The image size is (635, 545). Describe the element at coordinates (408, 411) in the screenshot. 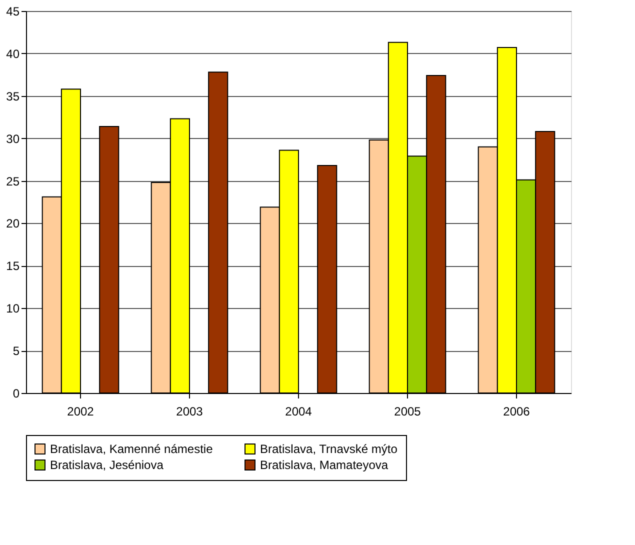

I see `x-tick-label: 2005` at that location.